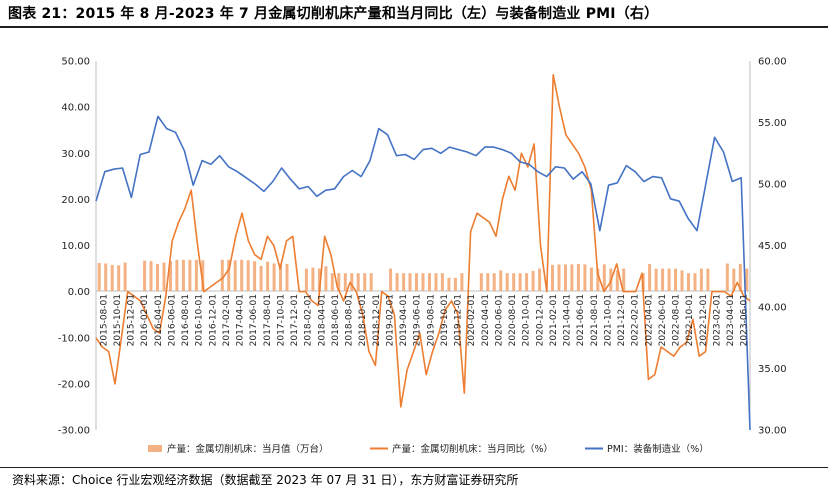  I want to click on x-tick-label: 2019-12-01, so click(459, 320).